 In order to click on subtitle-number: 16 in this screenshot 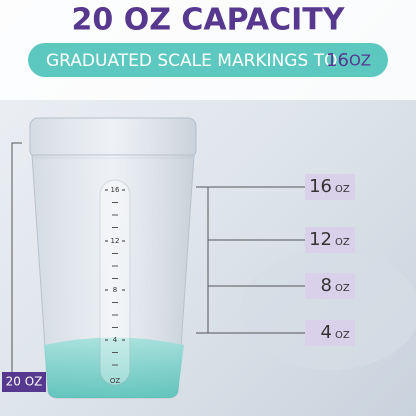, I will do `click(337, 60)`.